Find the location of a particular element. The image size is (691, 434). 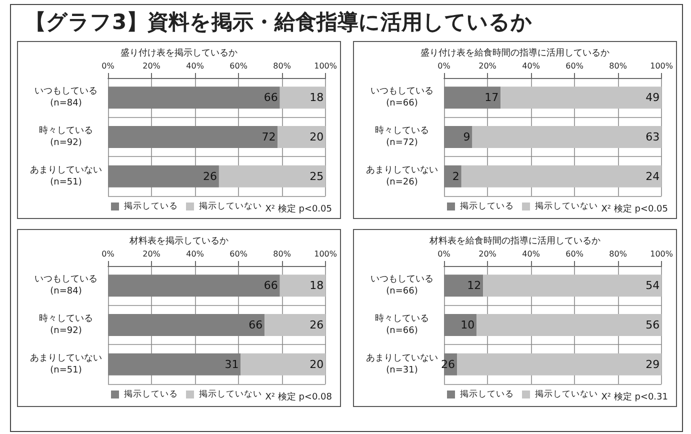

annotation: 54 is located at coordinates (653, 285).